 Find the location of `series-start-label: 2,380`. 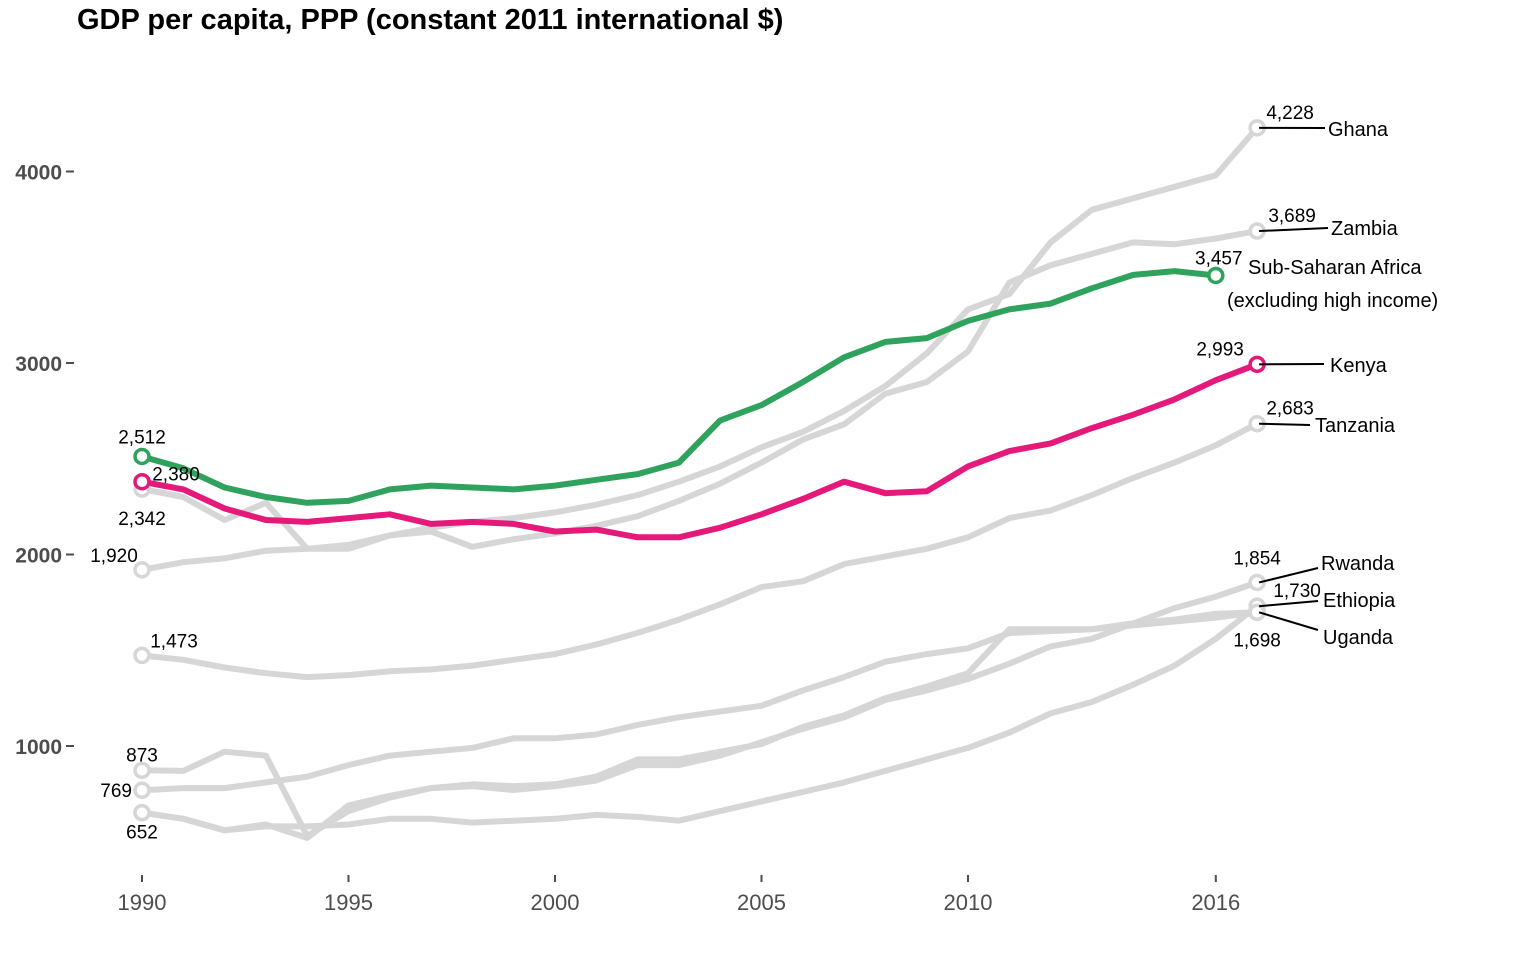

series-start-label: 2,380 is located at coordinates (176, 475).